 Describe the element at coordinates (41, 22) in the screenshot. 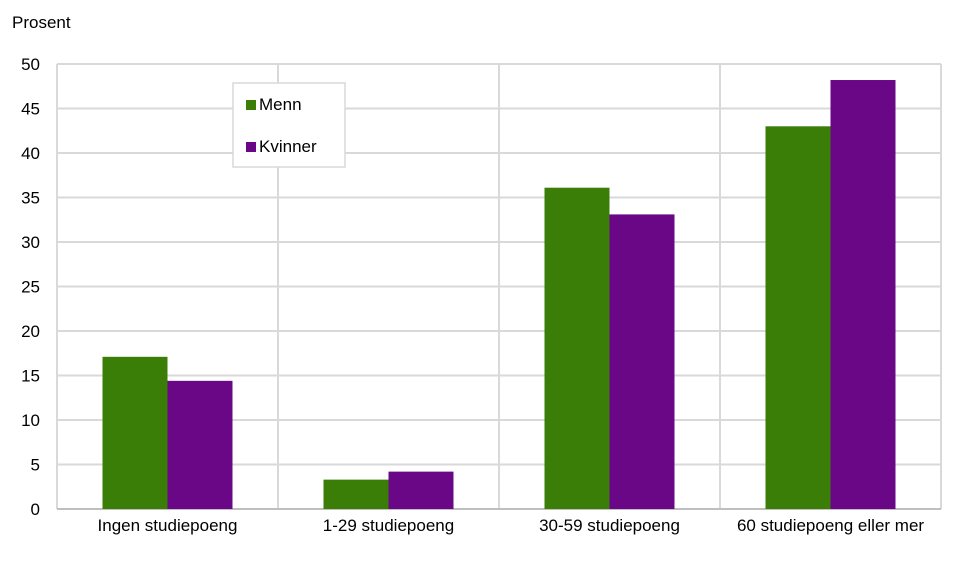

I see `y-axis-title: Prosent` at that location.